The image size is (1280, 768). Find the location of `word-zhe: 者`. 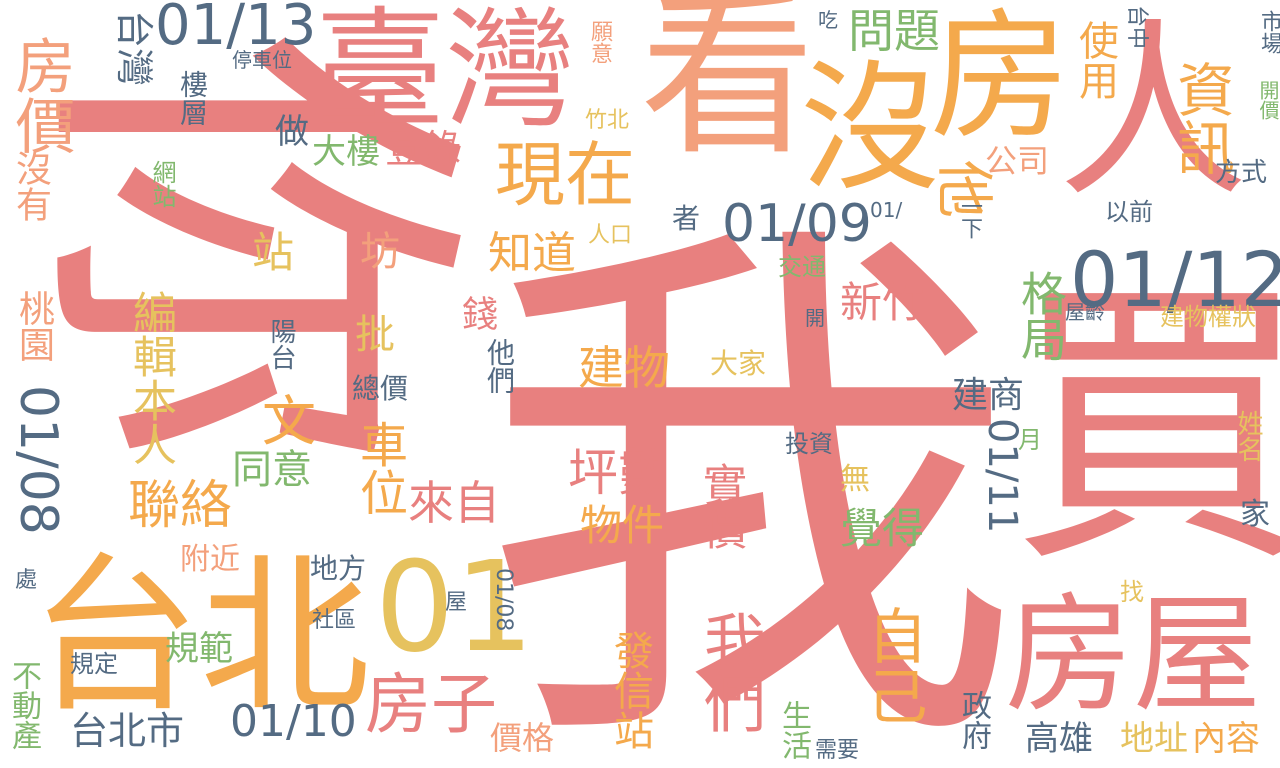

word-zhe: 者 is located at coordinates (686, 218).